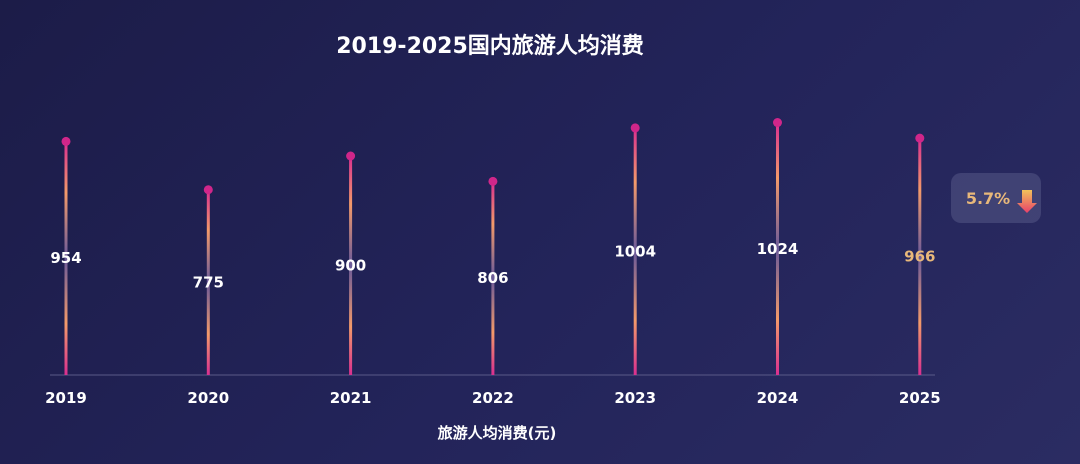  What do you see at coordinates (778, 398) in the screenshot?
I see `tick-label-2024: 2024` at bounding box center [778, 398].